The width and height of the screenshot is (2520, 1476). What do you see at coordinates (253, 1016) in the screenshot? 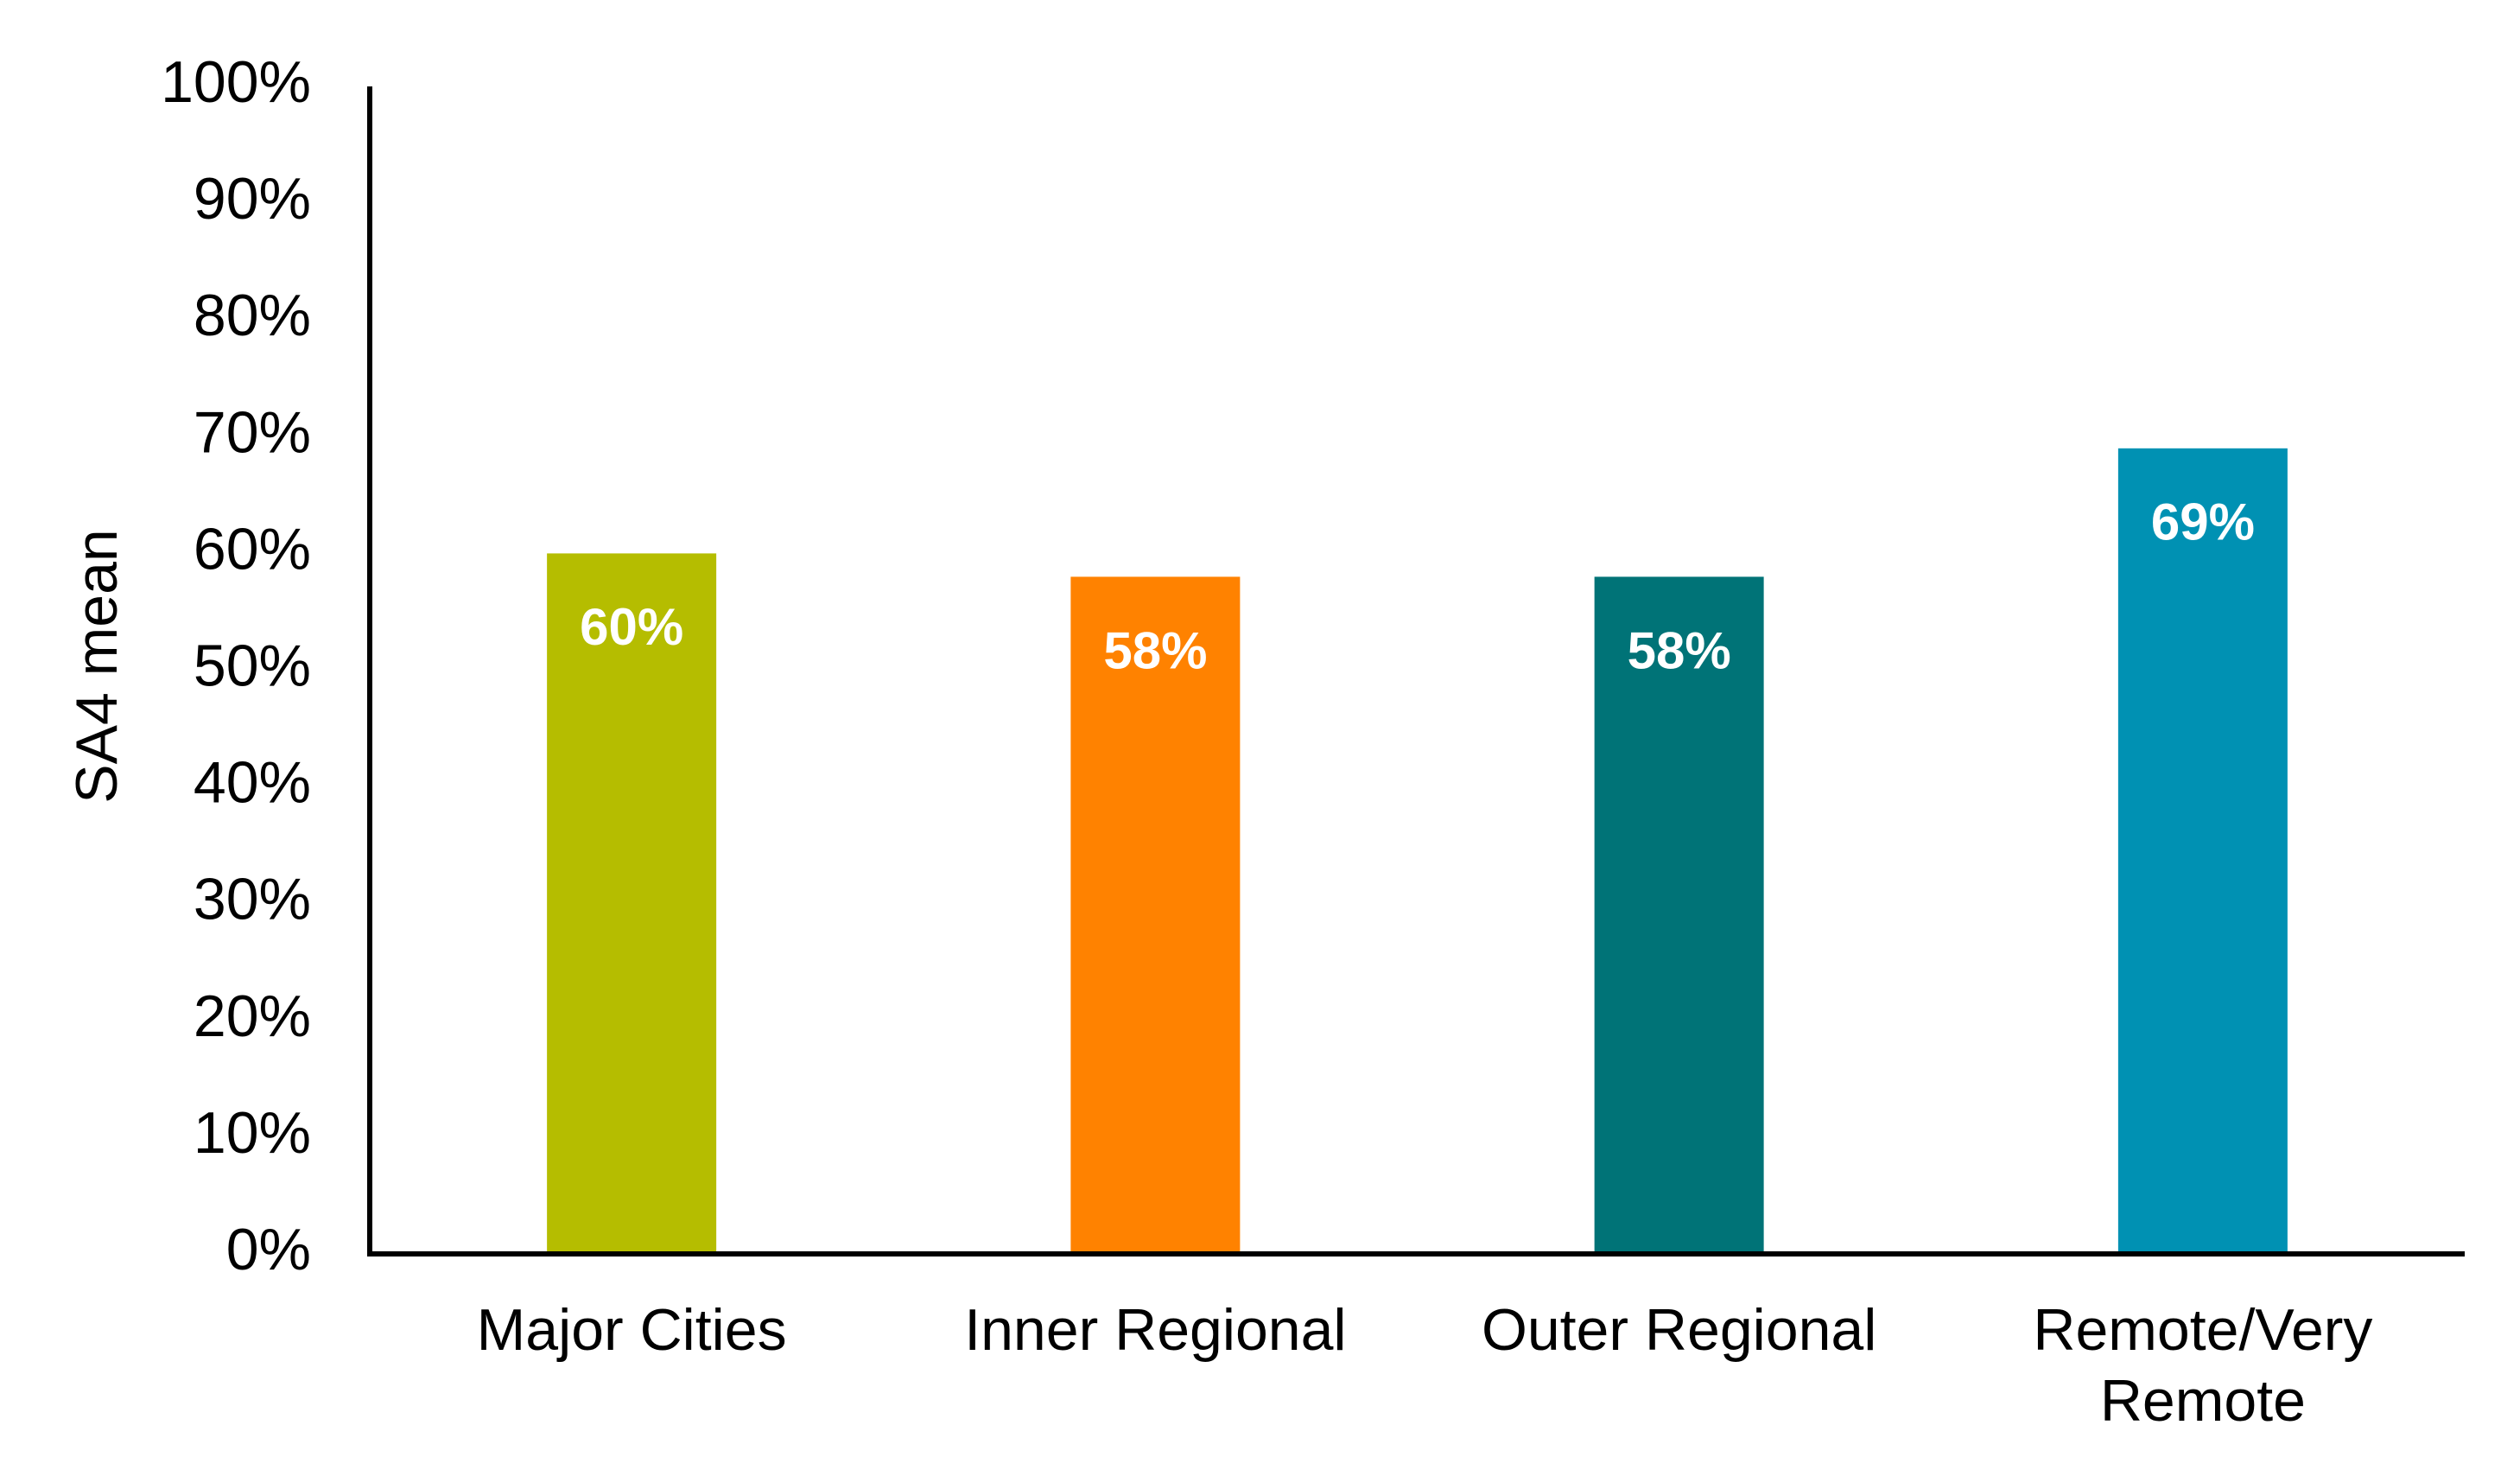
I see `y-tick-label: 20%` at bounding box center [253, 1016].